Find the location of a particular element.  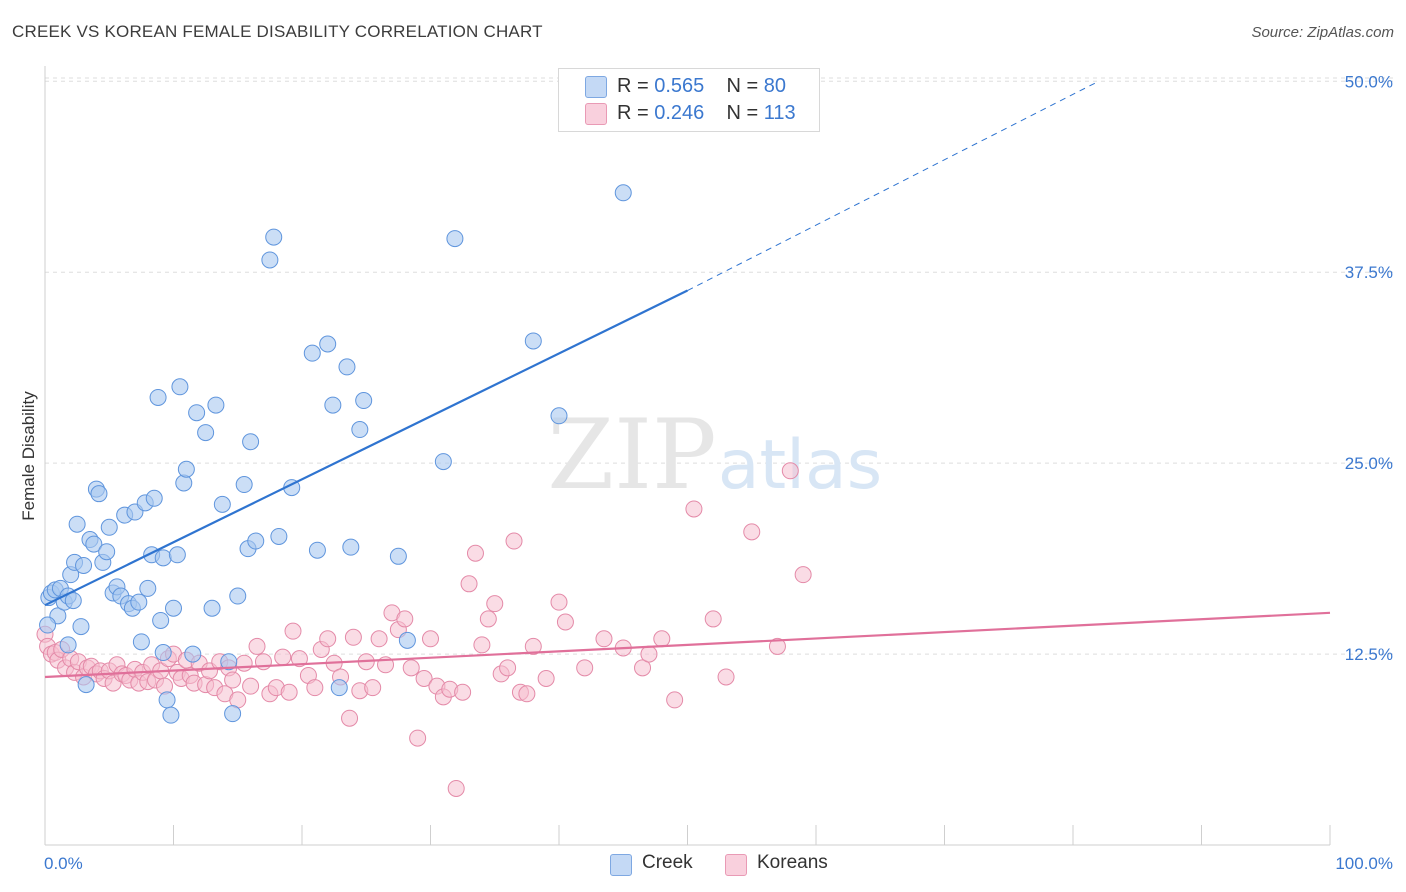

x-tick-label: 100.0% is located at coordinates (1364, 863).